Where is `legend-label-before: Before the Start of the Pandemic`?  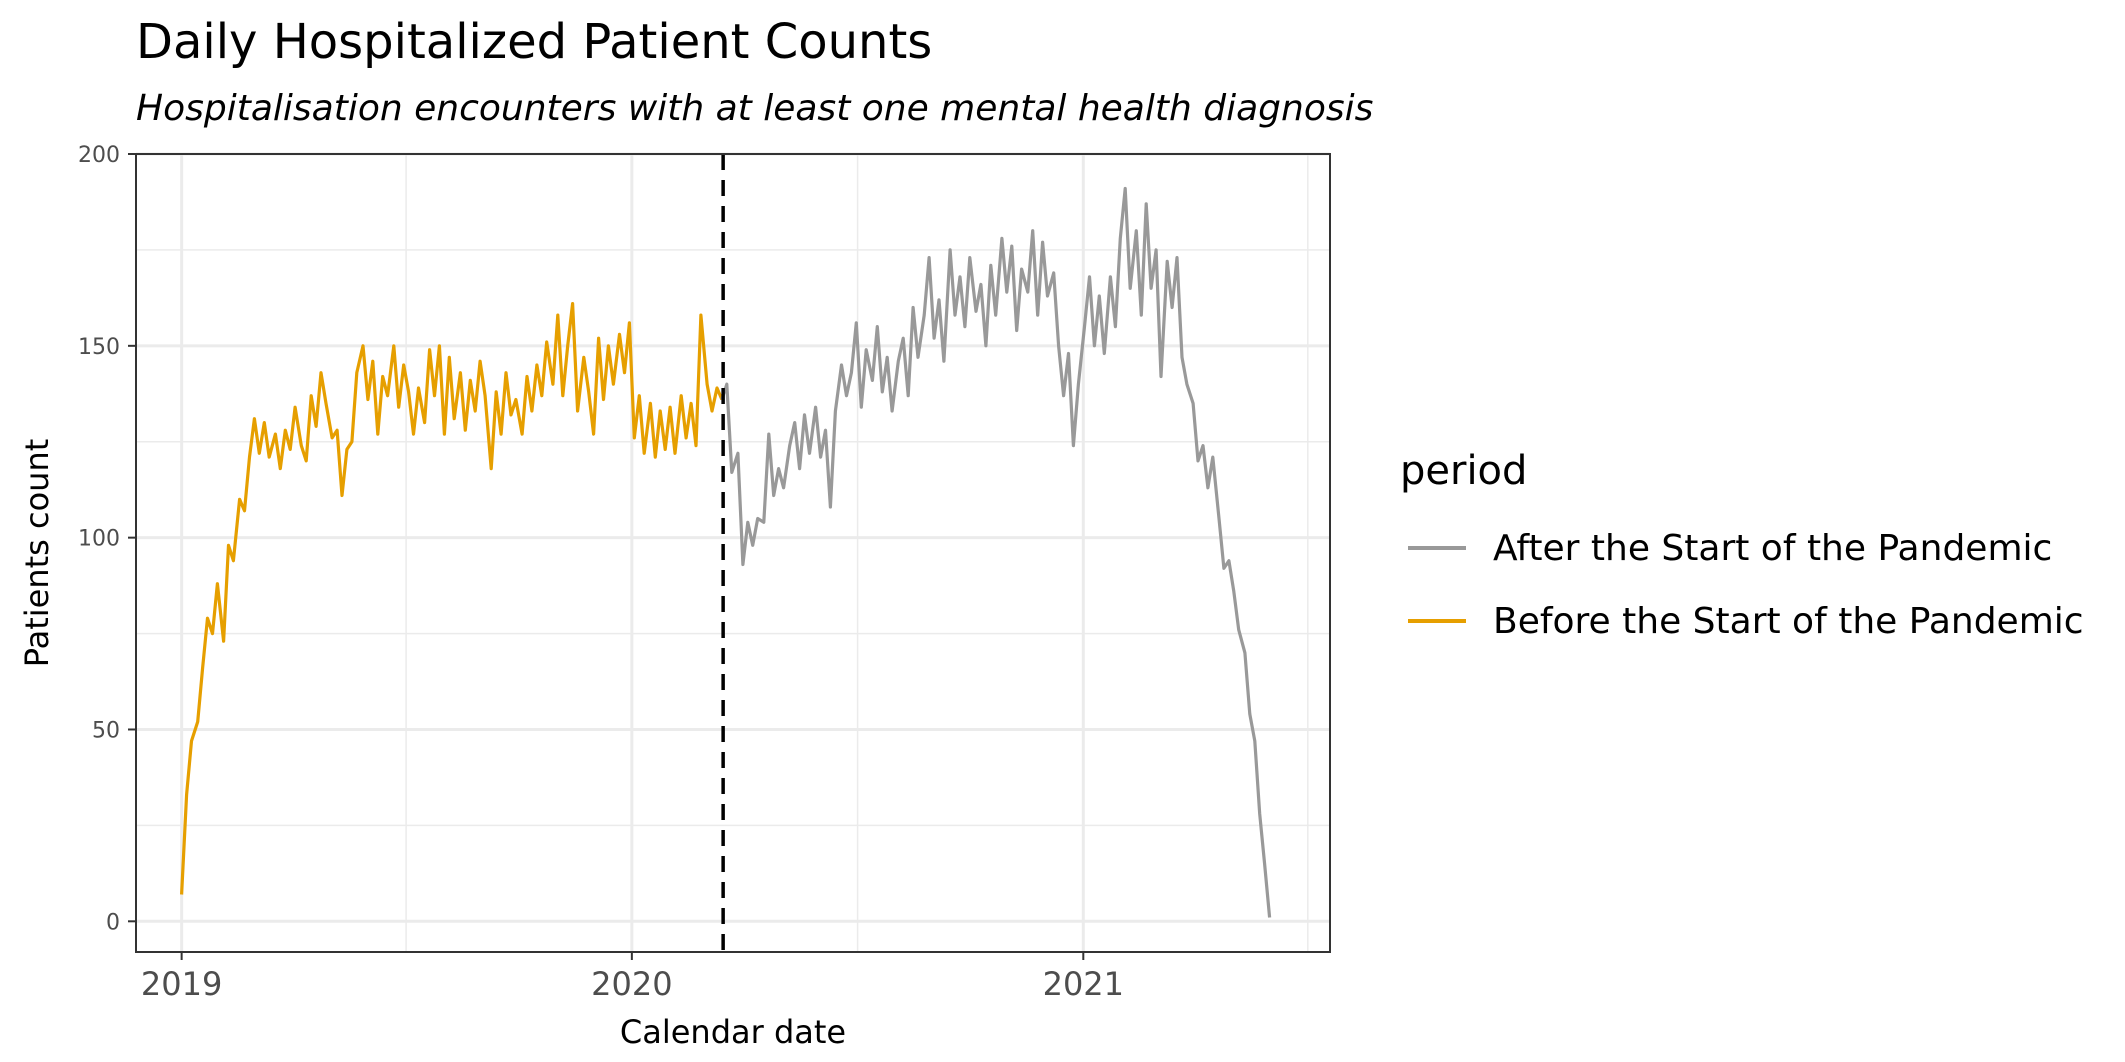 legend-label-before: Before the Start of the Pandemic is located at coordinates (1788, 621).